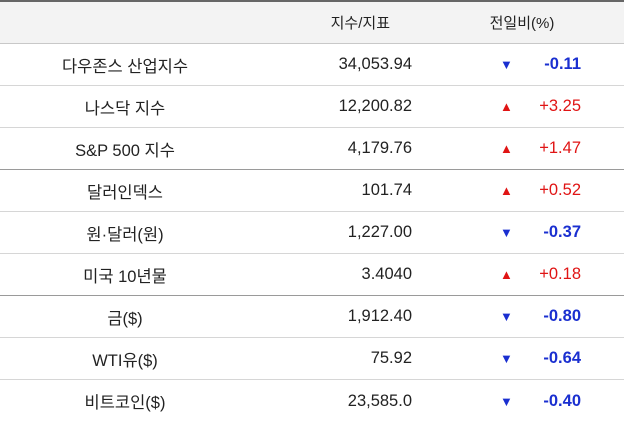 This screenshot has width=624, height=426. What do you see at coordinates (522, 232) in the screenshot?
I see `row-change-cell: ▼ -0.37` at bounding box center [522, 232].